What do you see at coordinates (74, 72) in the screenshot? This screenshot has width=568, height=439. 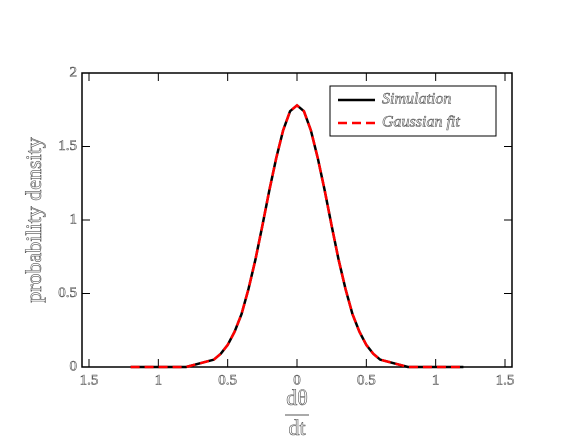 I see `y-tick-label: 2` at bounding box center [74, 72].